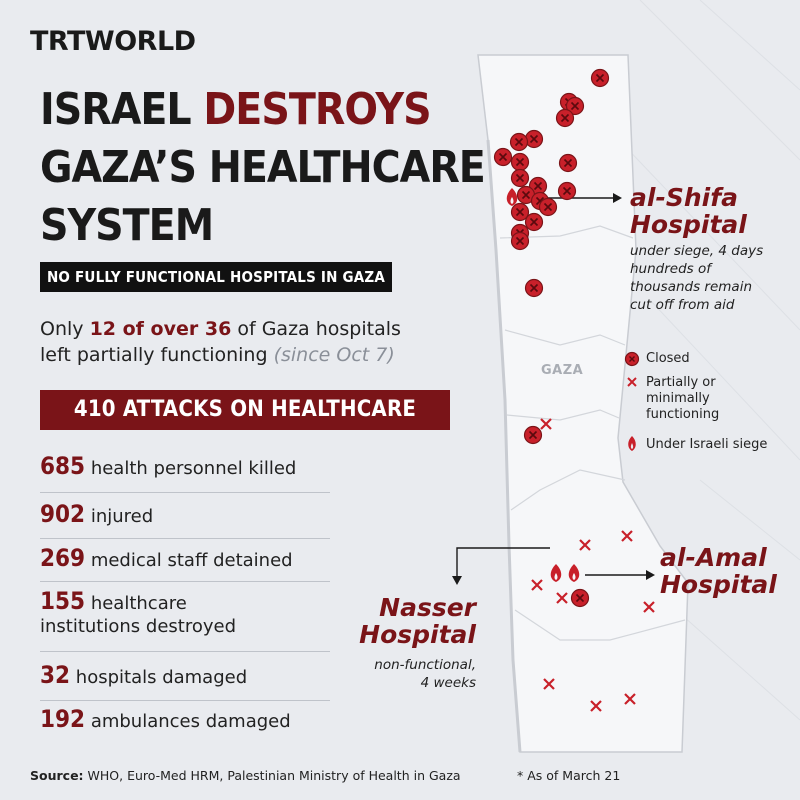 Image resolution: width=800 pixels, height=800 pixels. What do you see at coordinates (55, 675) in the screenshot?
I see `stat-number: 32` at bounding box center [55, 675].